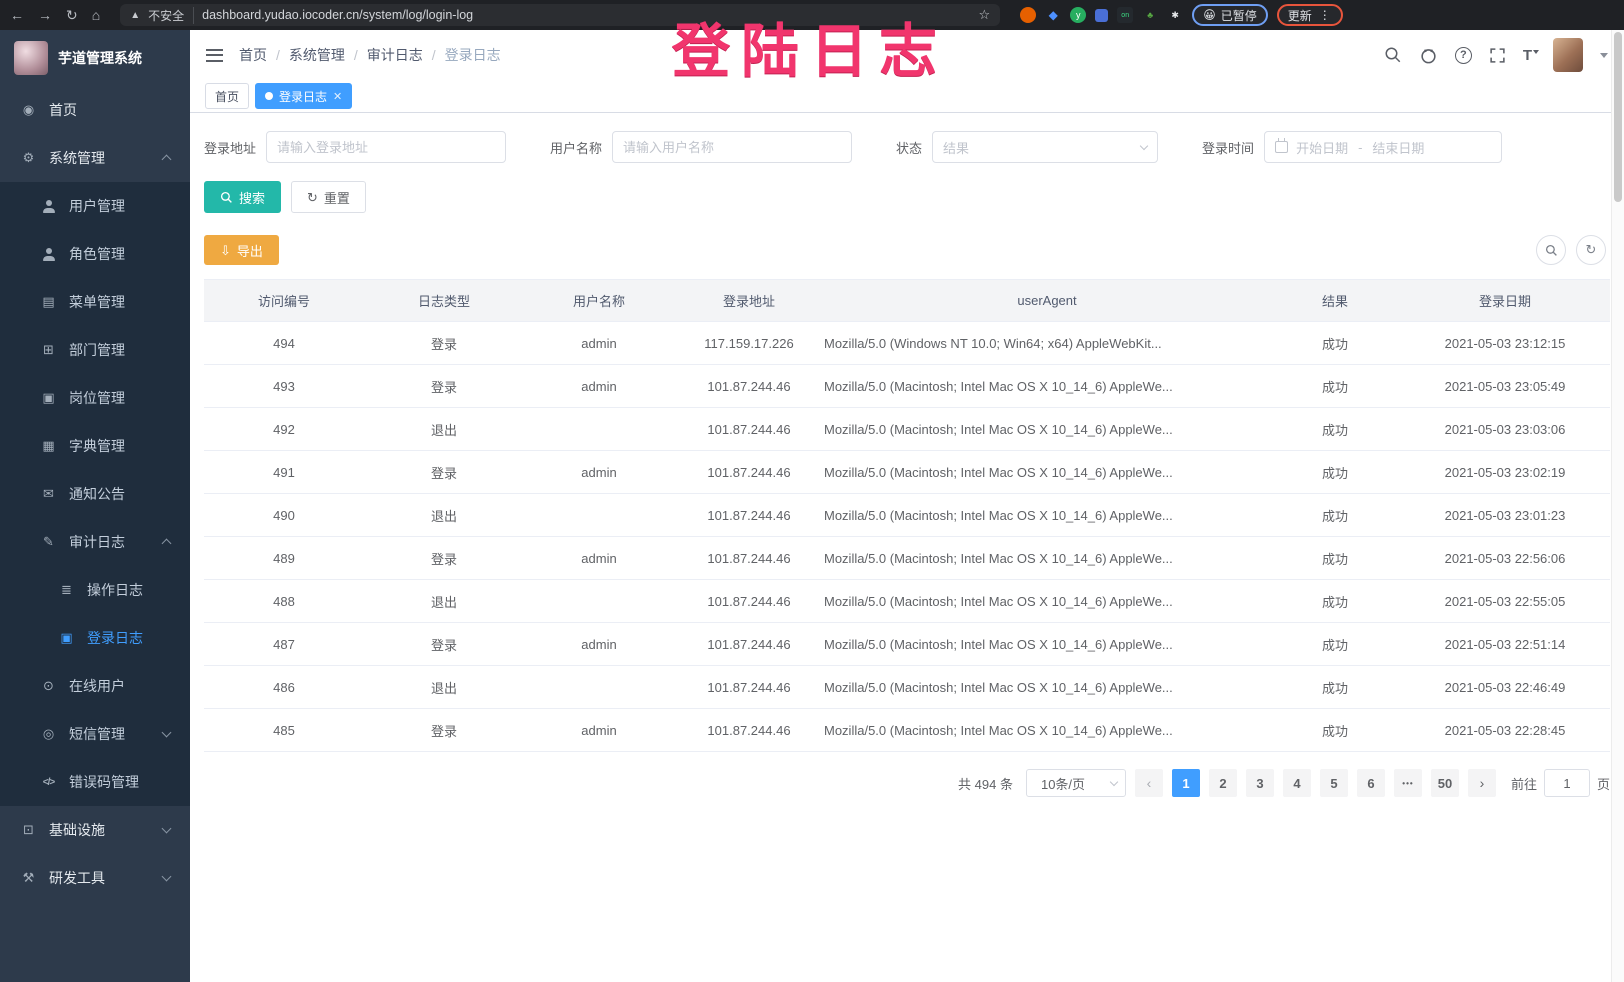  What do you see at coordinates (284, 386) in the screenshot?
I see `cell-id: 493` at bounding box center [284, 386].